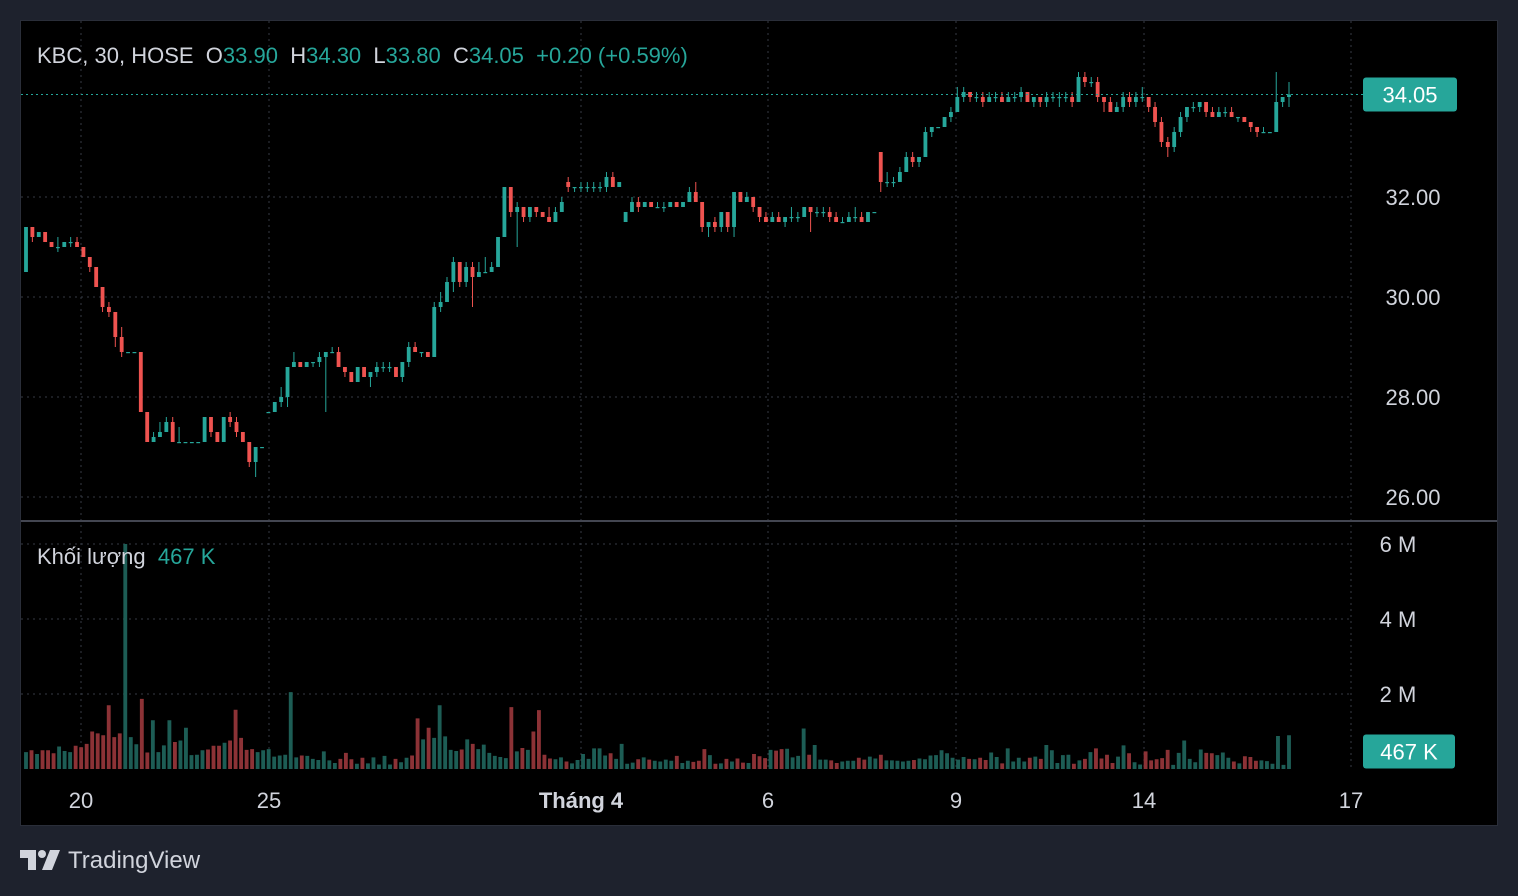 The height and width of the screenshot is (896, 1518). What do you see at coordinates (1412, 297) in the screenshot?
I see `price-tick-label: 30.00` at bounding box center [1412, 297].